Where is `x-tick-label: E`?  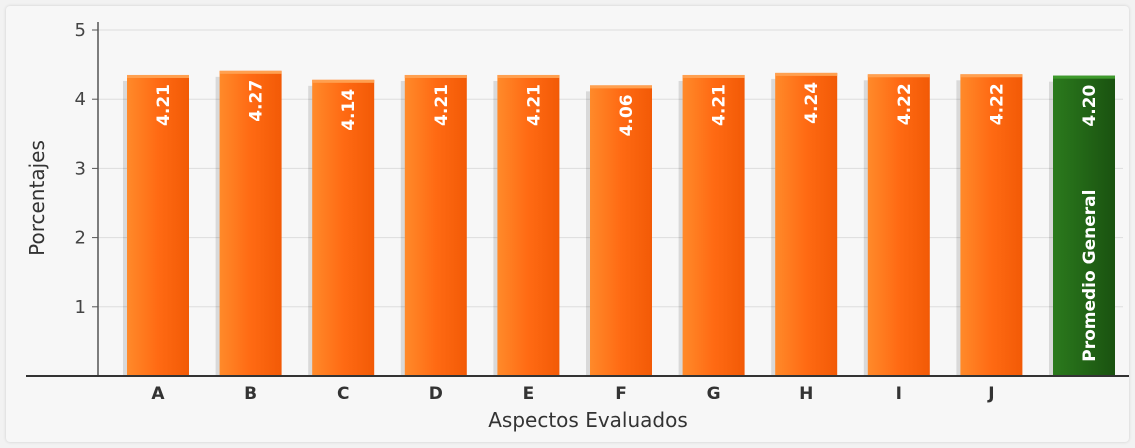
x-tick-label: E is located at coordinates (529, 394).